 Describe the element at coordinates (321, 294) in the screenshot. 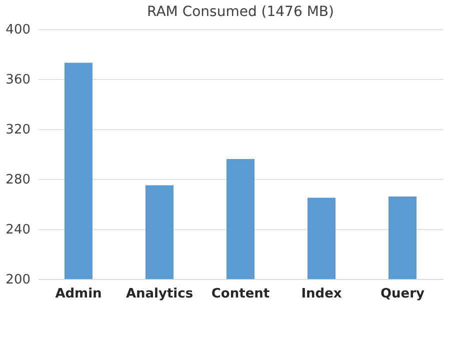

I see `x-tick-label: Index` at that location.